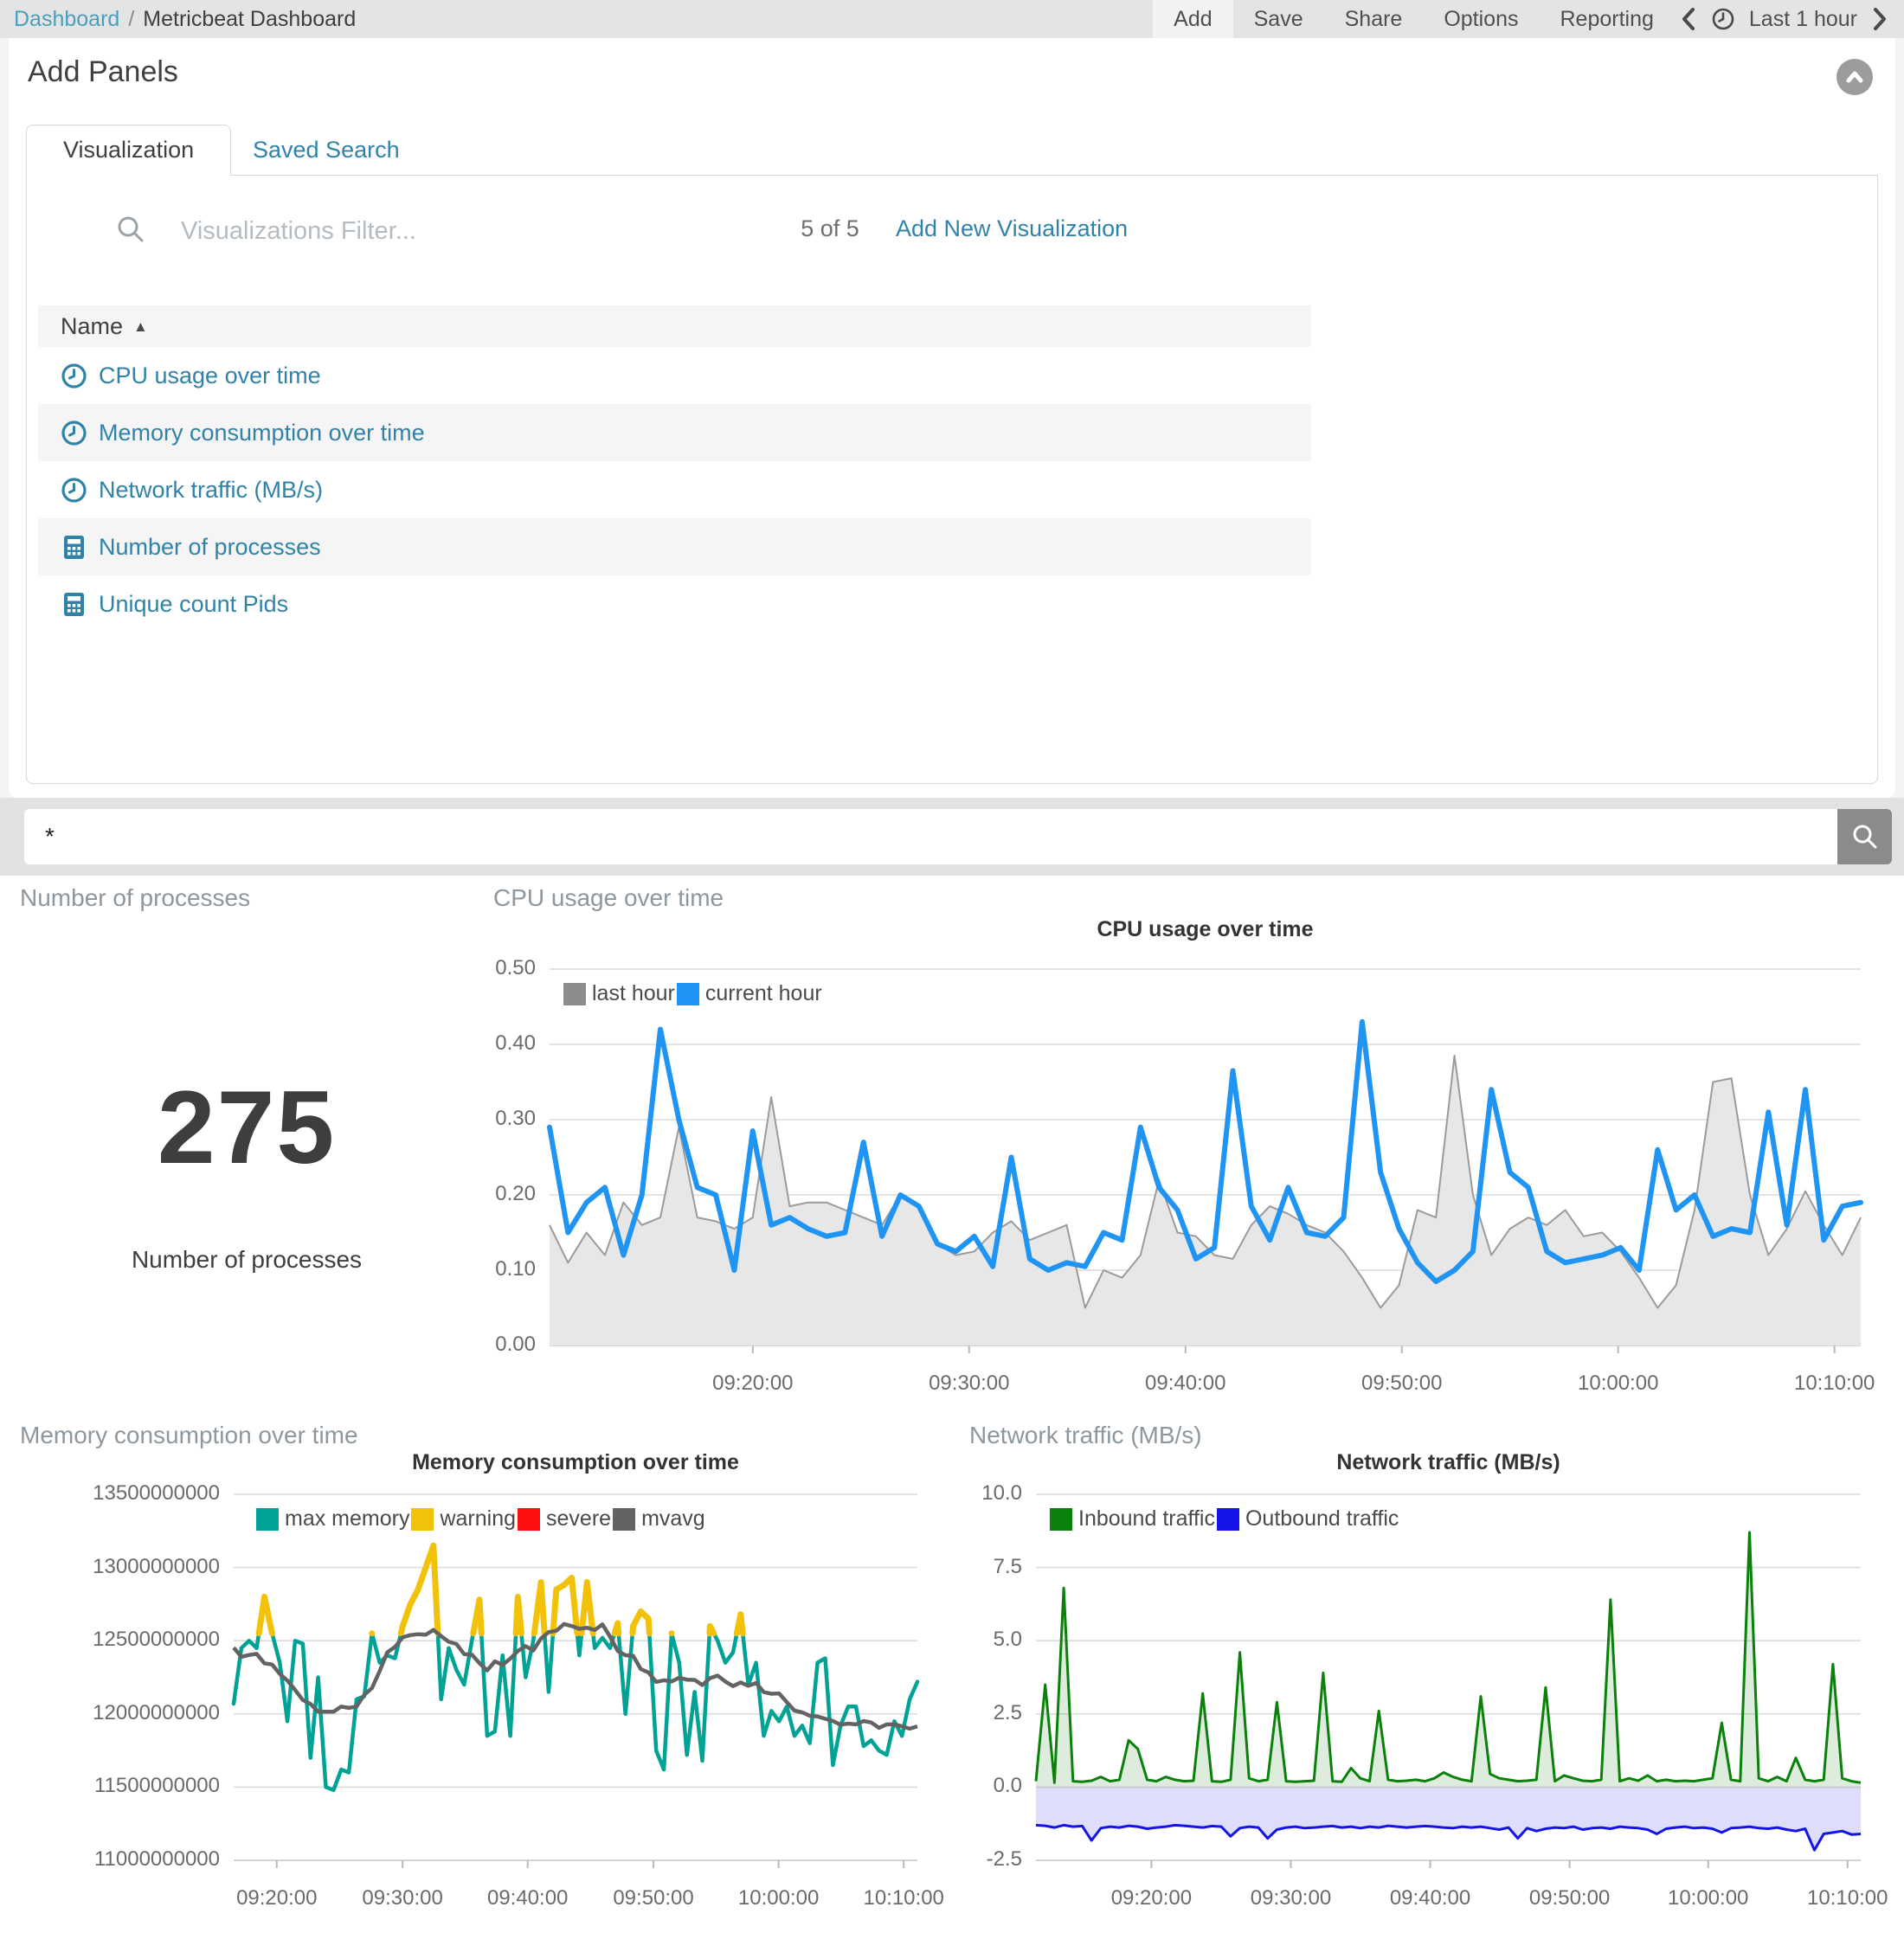 Image resolution: width=1904 pixels, height=1933 pixels. Describe the element at coordinates (247, 1127) in the screenshot. I see `metric-value: 275` at that location.